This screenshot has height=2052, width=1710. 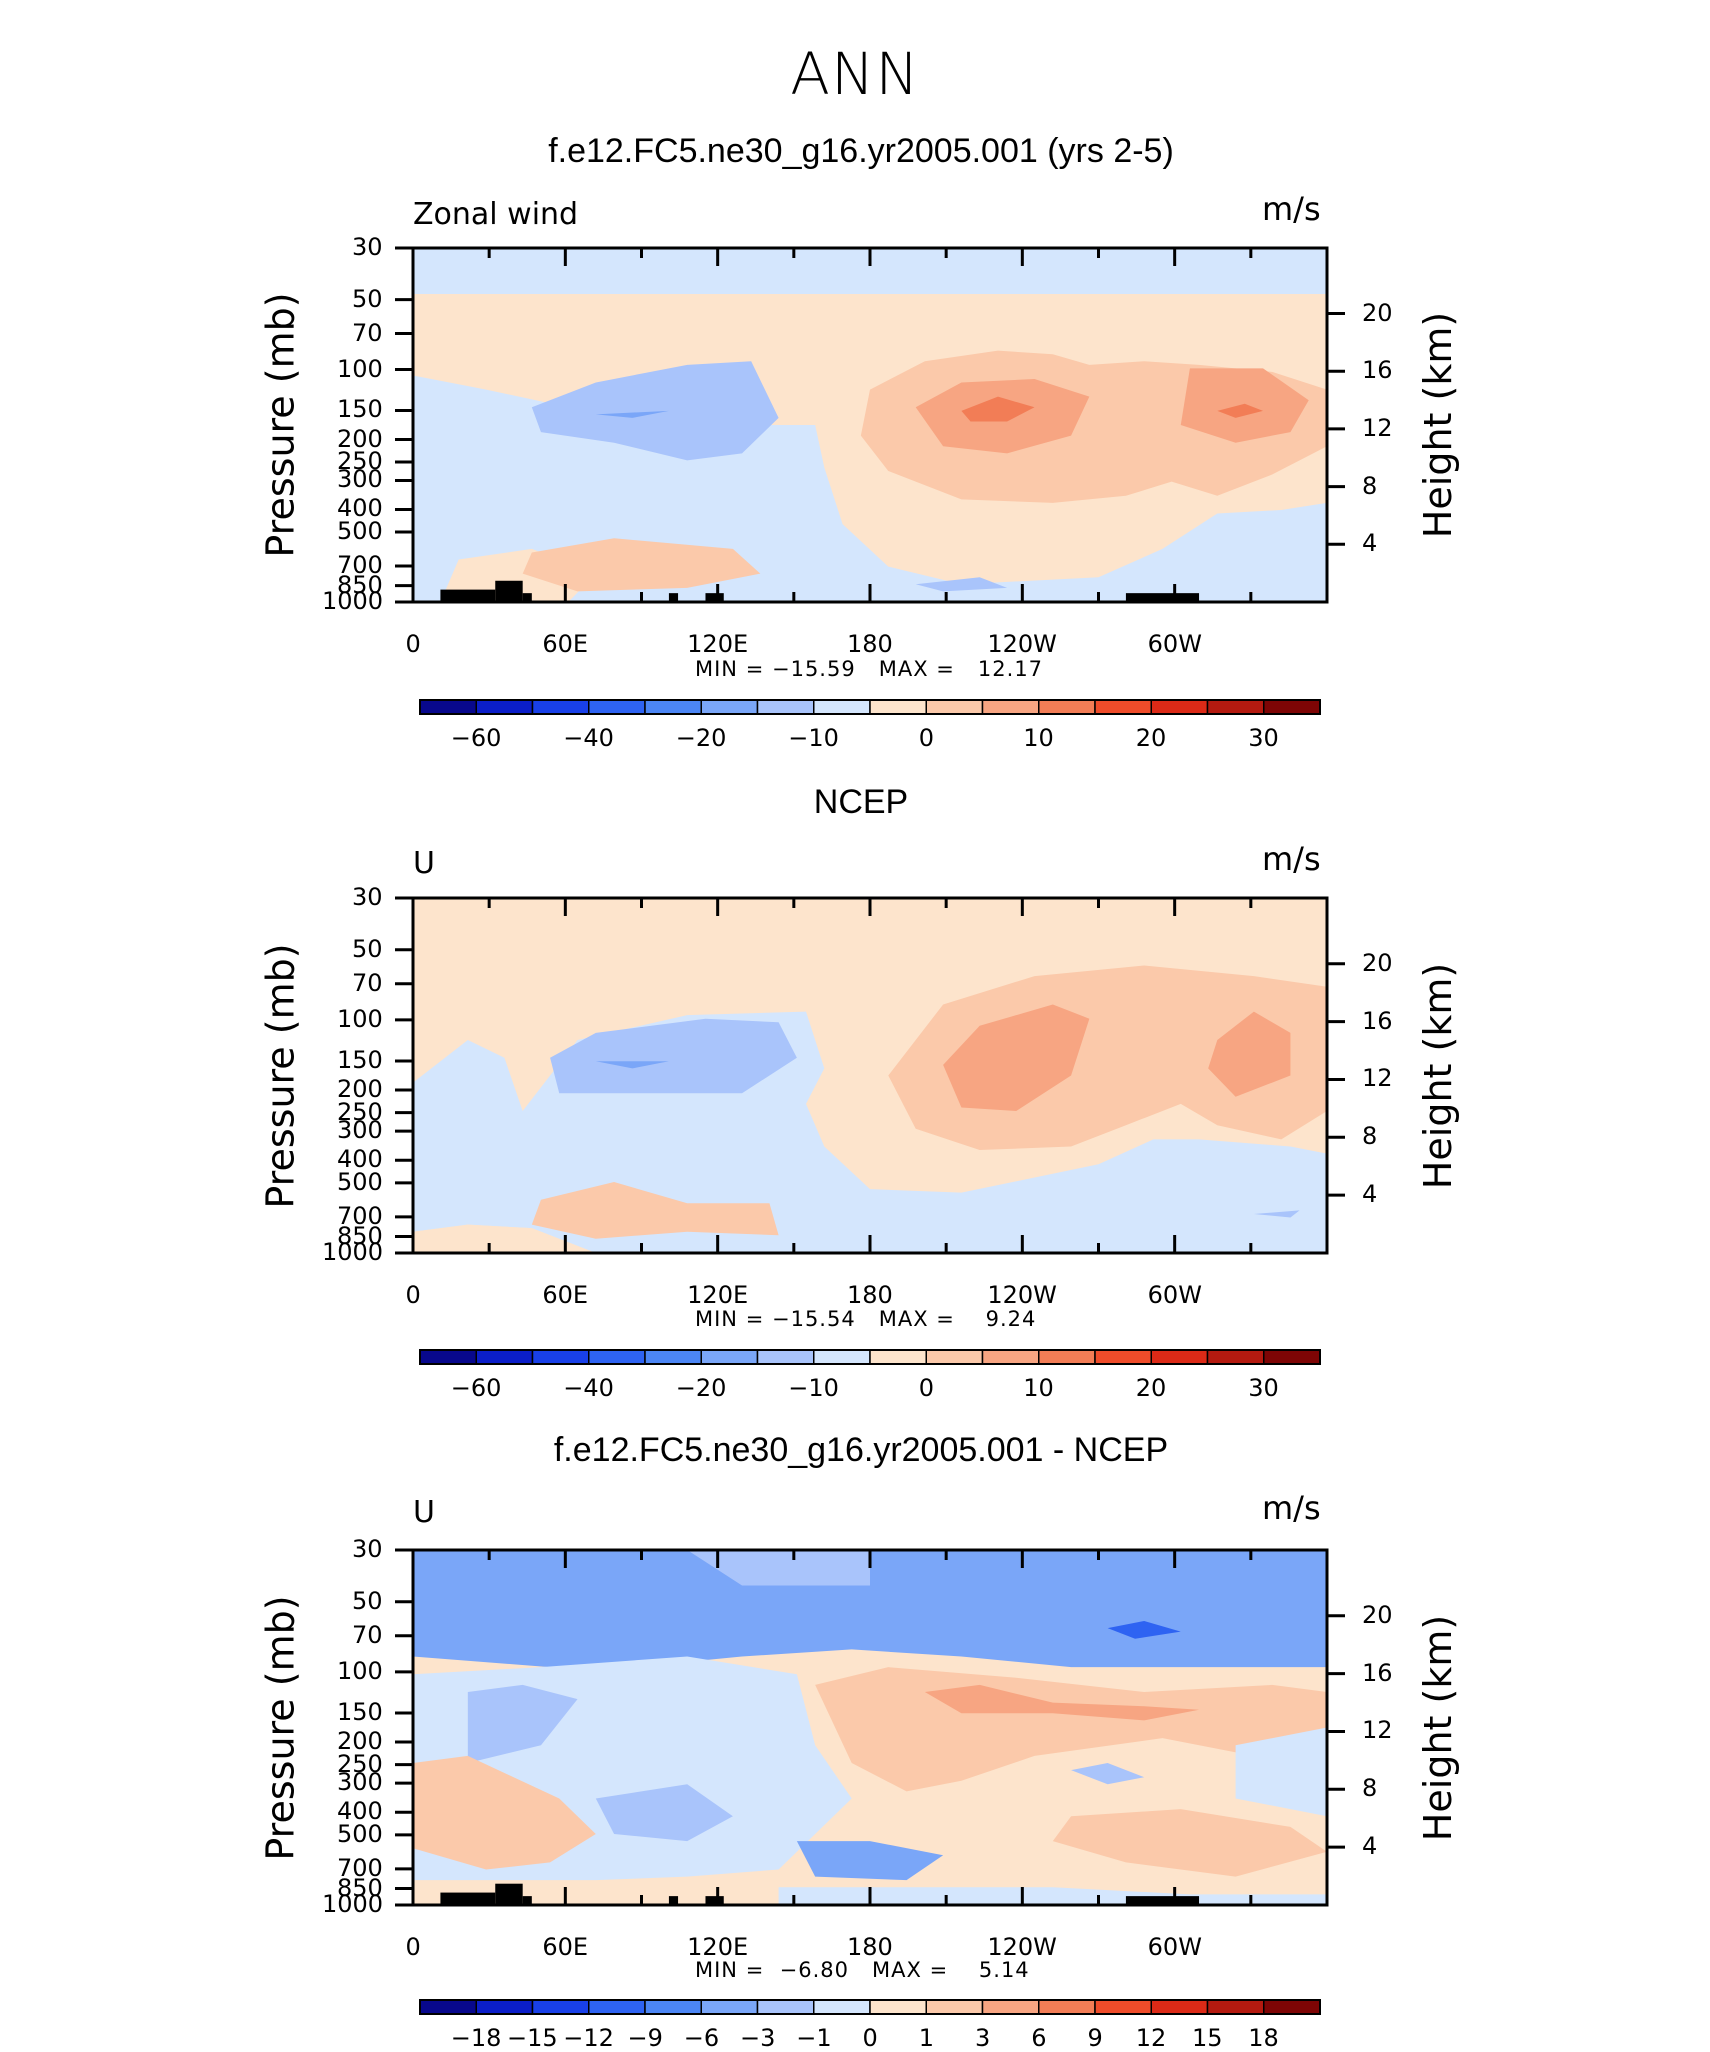 I want to click on panel-3-colorbar-label: 12, so click(x=1151, y=2038).